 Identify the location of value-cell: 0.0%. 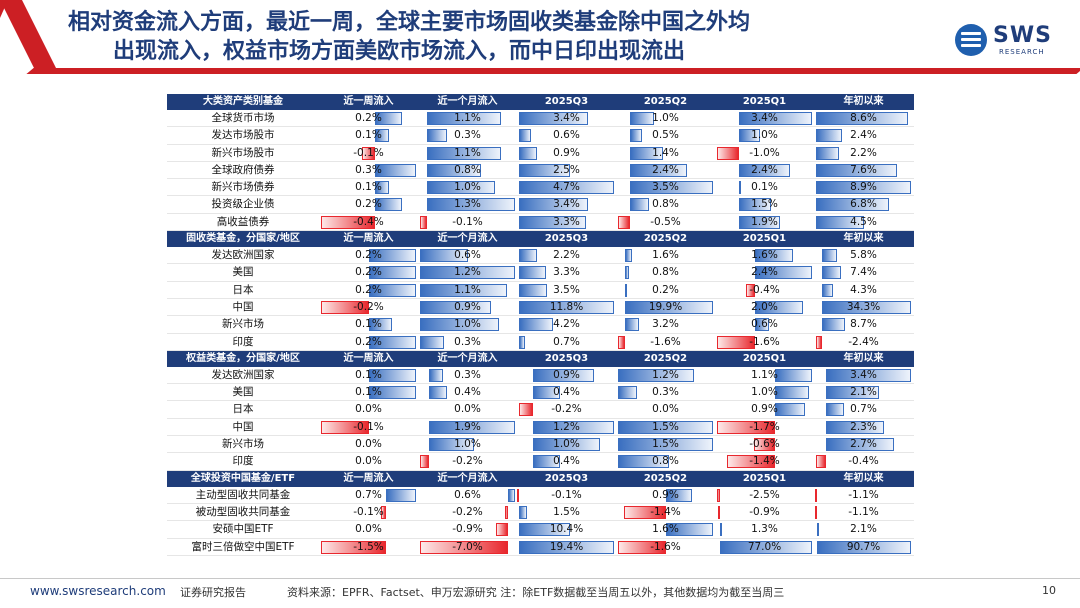
(368, 409).